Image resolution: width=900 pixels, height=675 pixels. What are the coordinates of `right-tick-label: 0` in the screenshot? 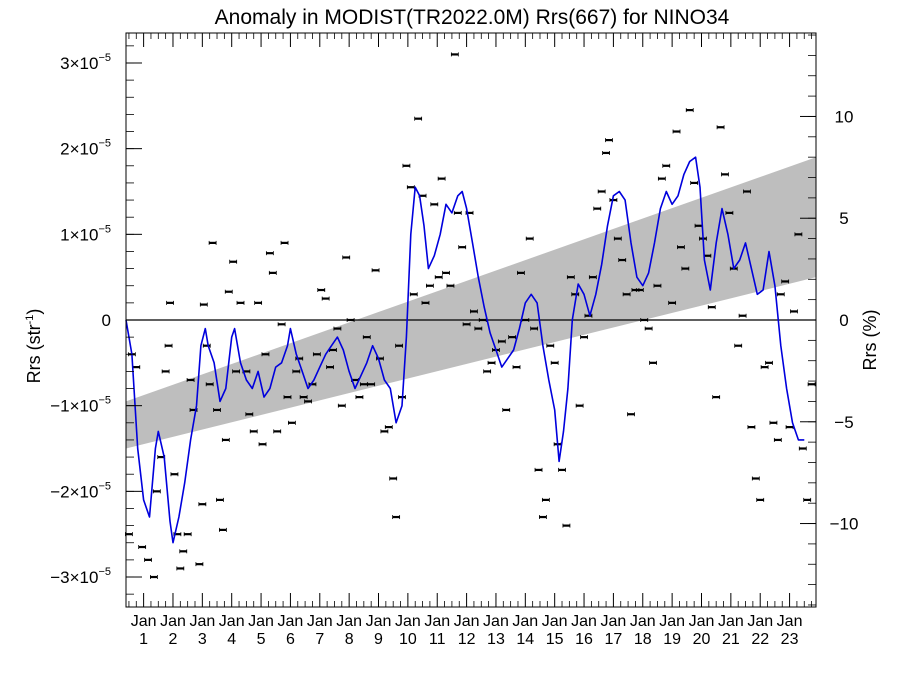 It's located at (843, 320).